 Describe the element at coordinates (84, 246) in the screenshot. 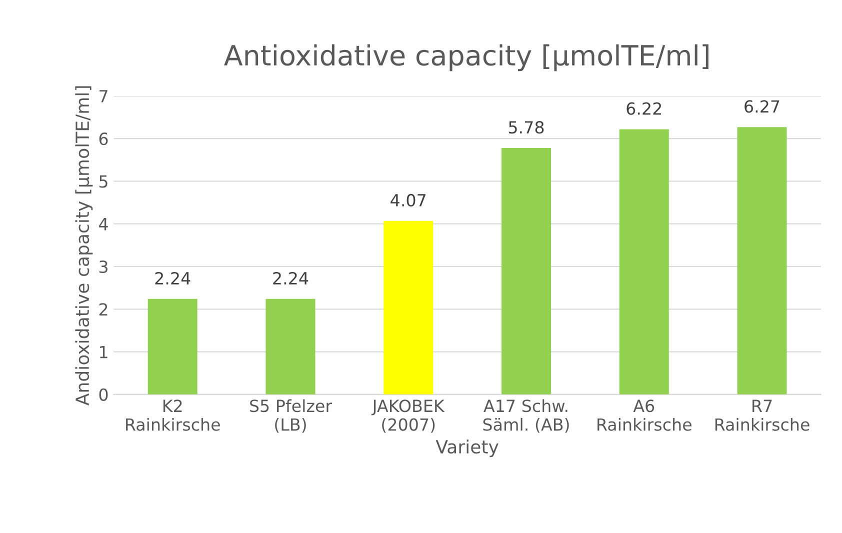

I see `y-axis-title: Andioxidative capacity [µmolTE/ml]` at that location.